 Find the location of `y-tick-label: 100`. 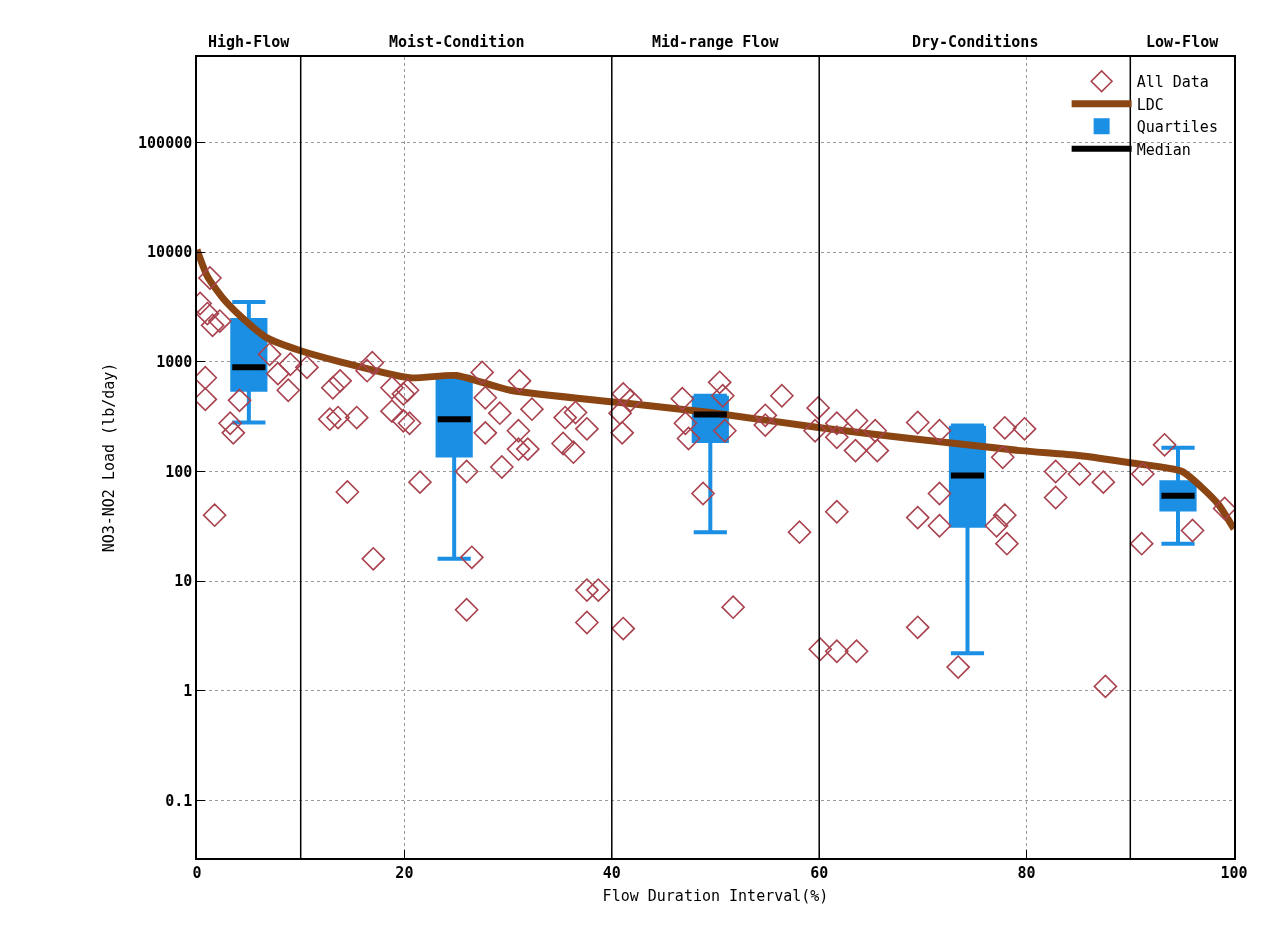

y-tick-label: 100 is located at coordinates (179, 471).